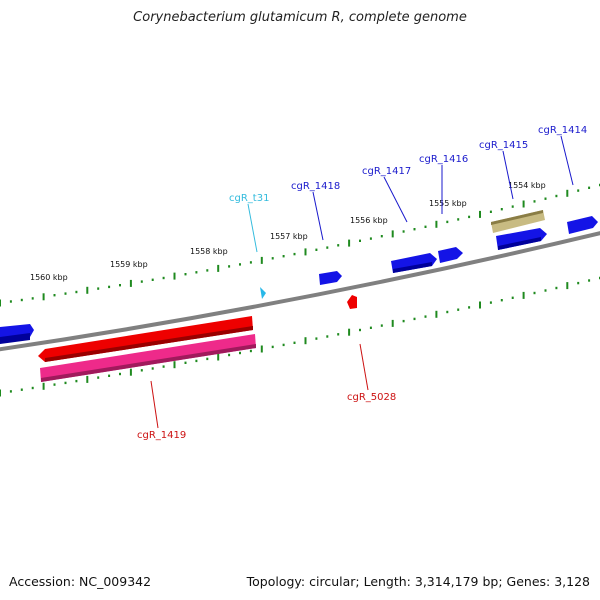 Image resolution: width=600 pixels, height=600 pixels. I want to click on gene-label: cgR_5028, so click(371, 397).